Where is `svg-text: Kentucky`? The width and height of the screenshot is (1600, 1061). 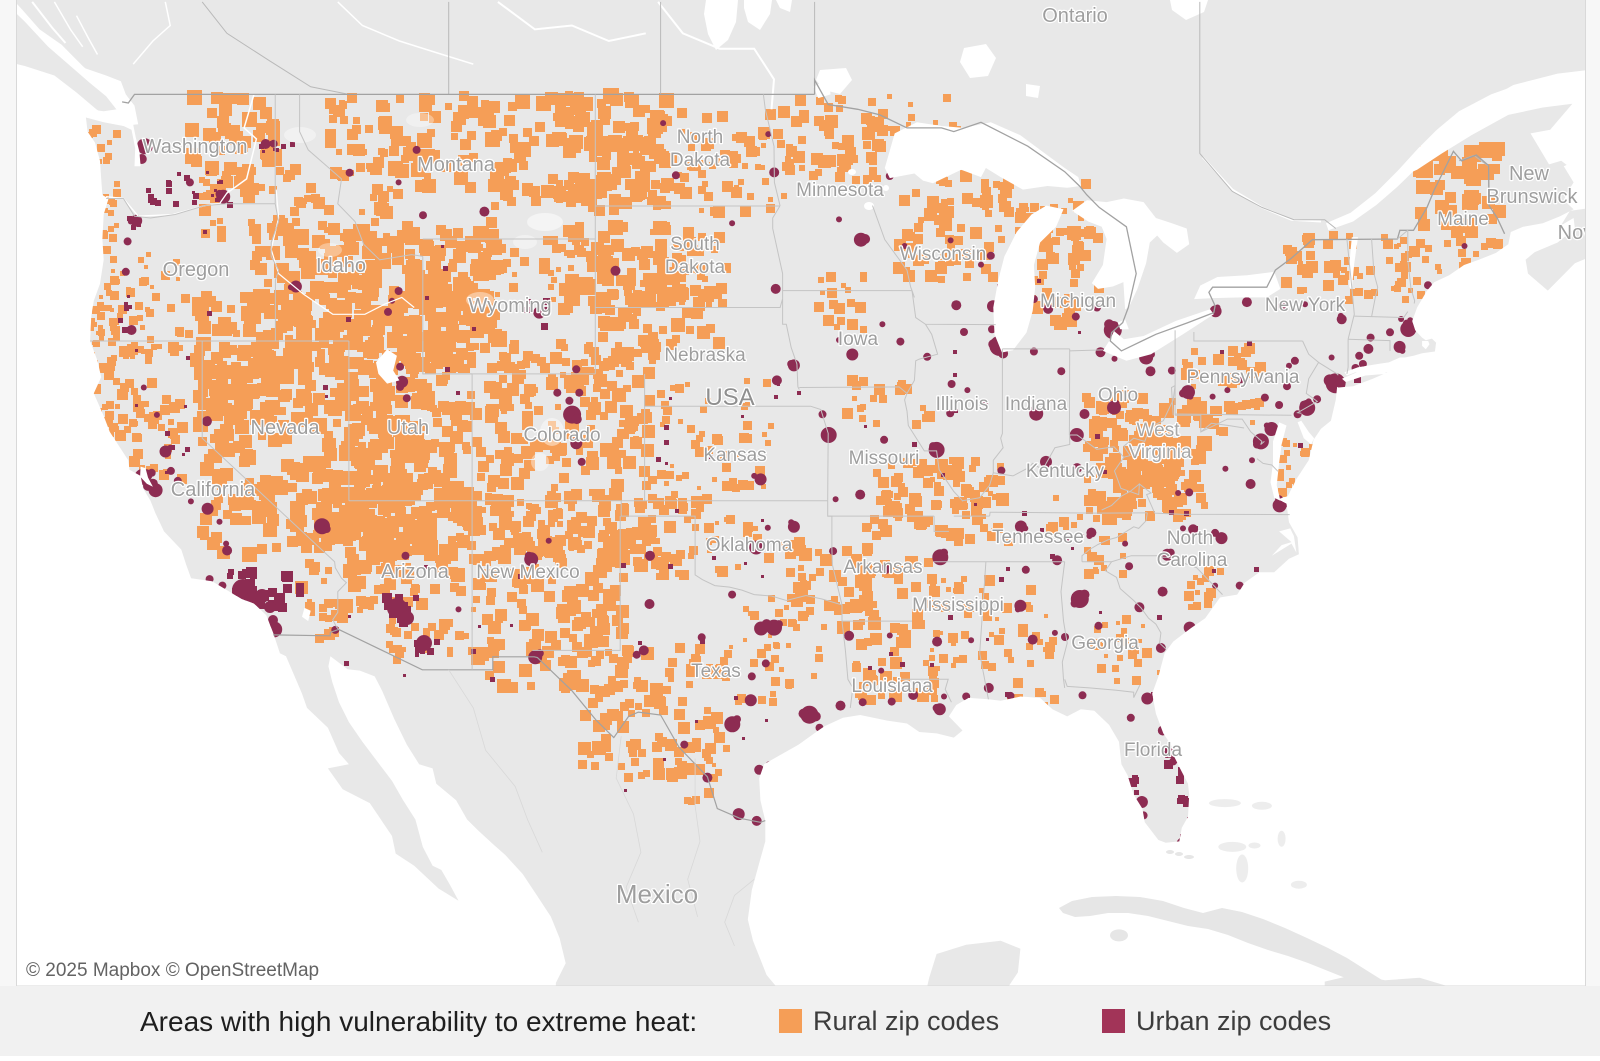 svg-text: Kentucky is located at coordinates (1065, 471).